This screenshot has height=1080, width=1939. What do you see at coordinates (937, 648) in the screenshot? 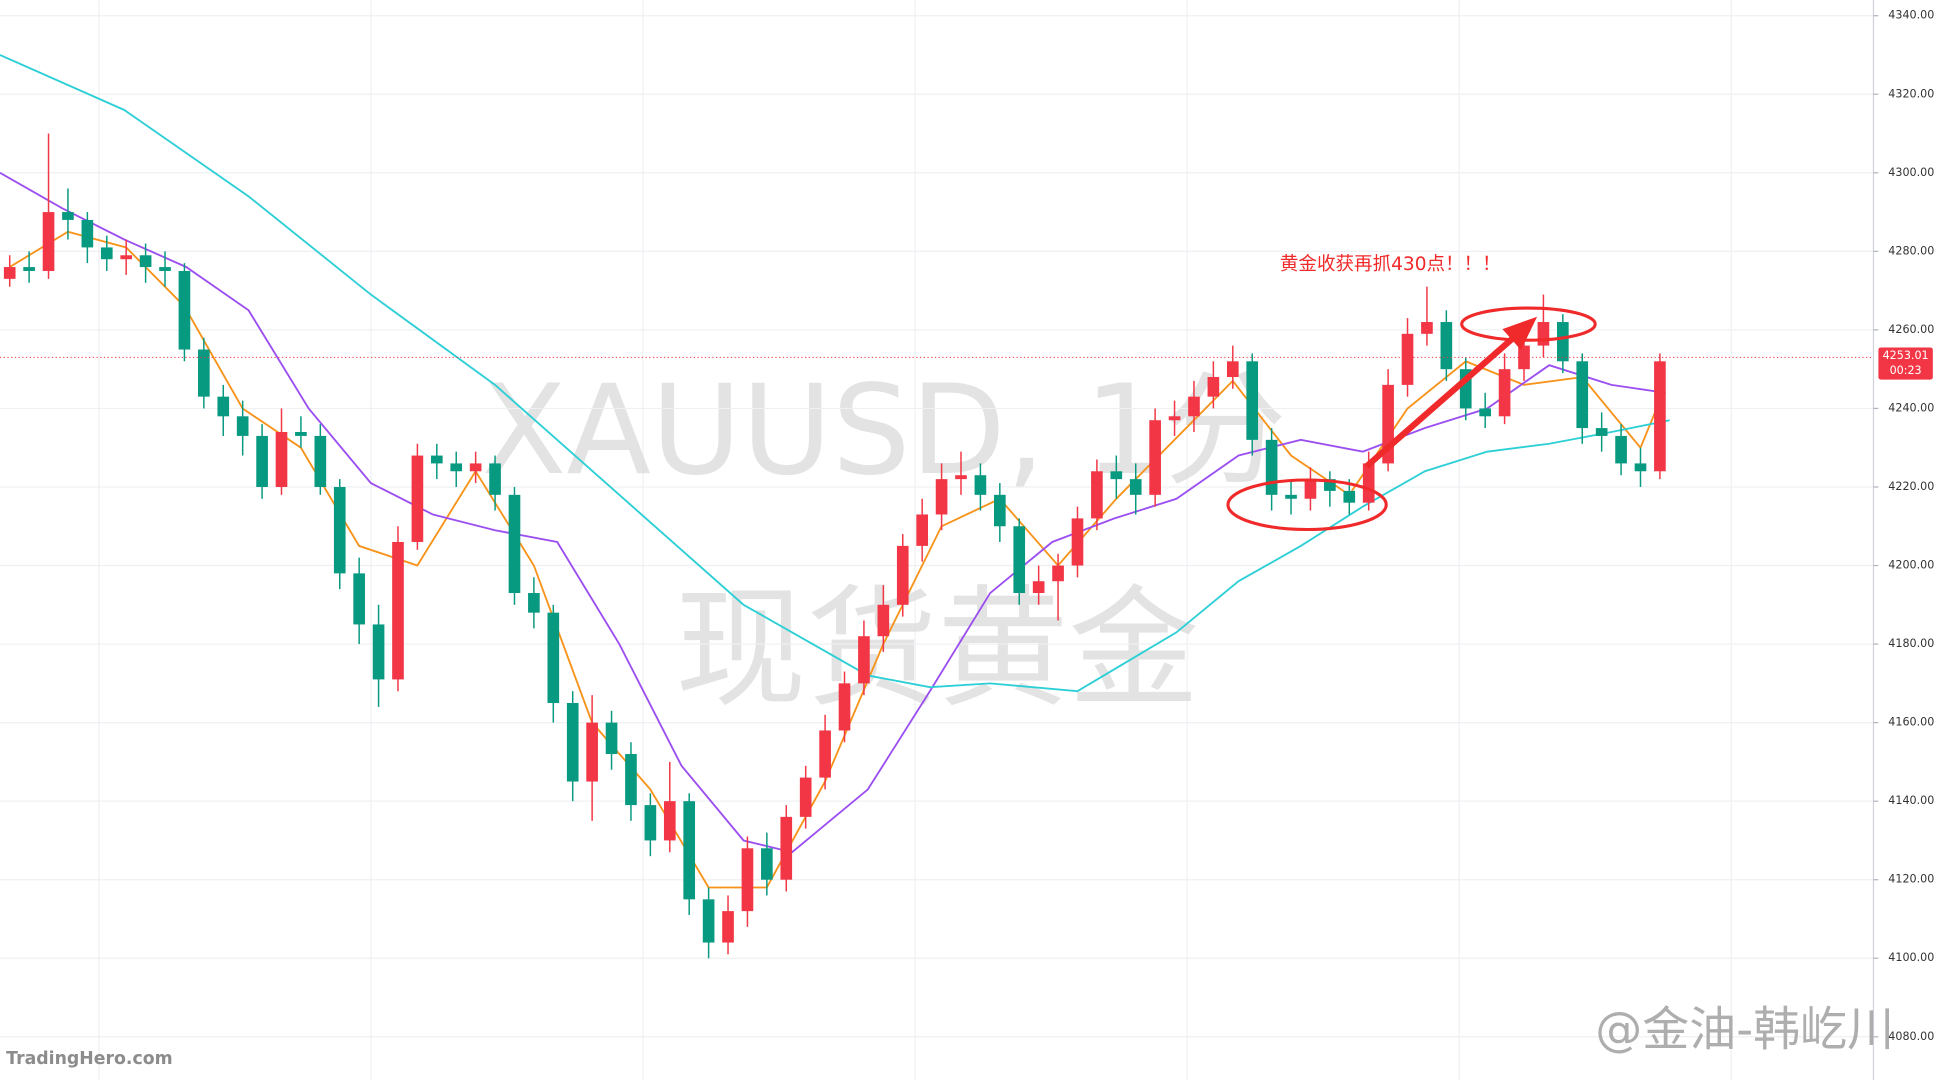
I see `watermark-name: 现货黄金` at bounding box center [937, 648].